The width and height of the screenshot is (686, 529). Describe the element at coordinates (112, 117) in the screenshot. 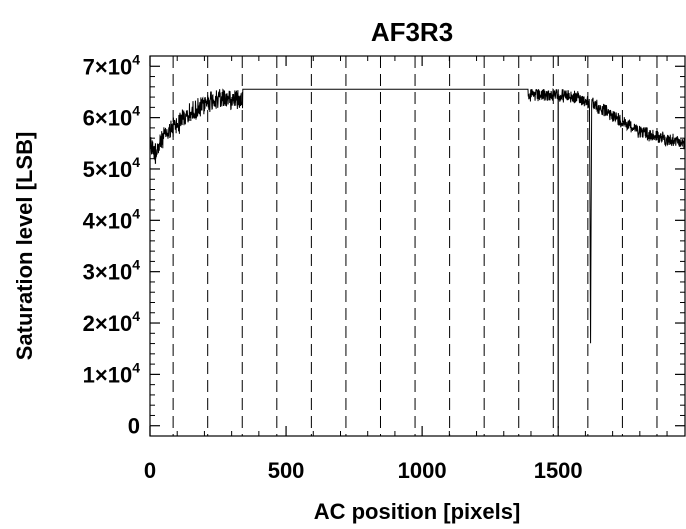

I see `y-tick-label-6: 6×10⁴` at that location.